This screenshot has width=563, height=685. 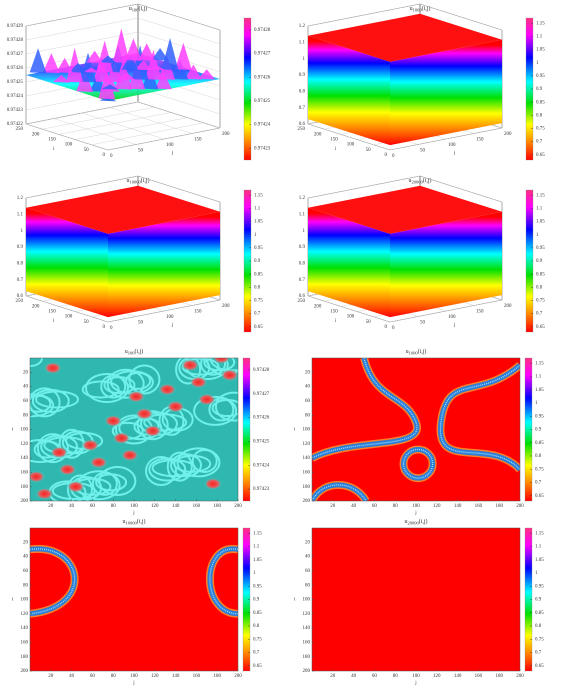 What do you see at coordinates (538, 547) in the screenshot?
I see `colorbar-tick-label: 1.1` at bounding box center [538, 547].